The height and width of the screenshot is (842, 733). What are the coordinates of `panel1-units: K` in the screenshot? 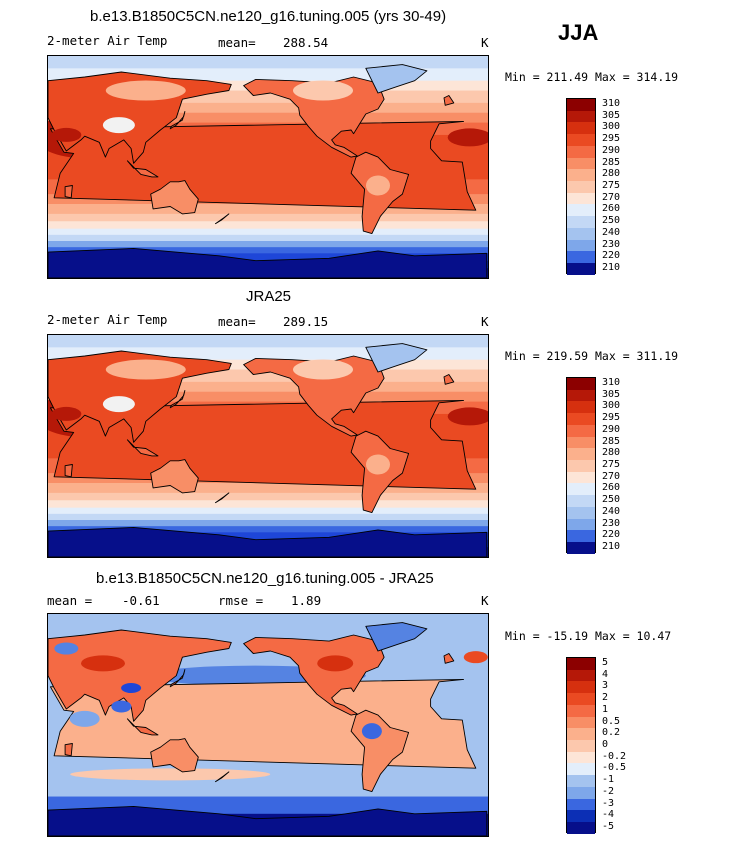 It's located at (485, 42).